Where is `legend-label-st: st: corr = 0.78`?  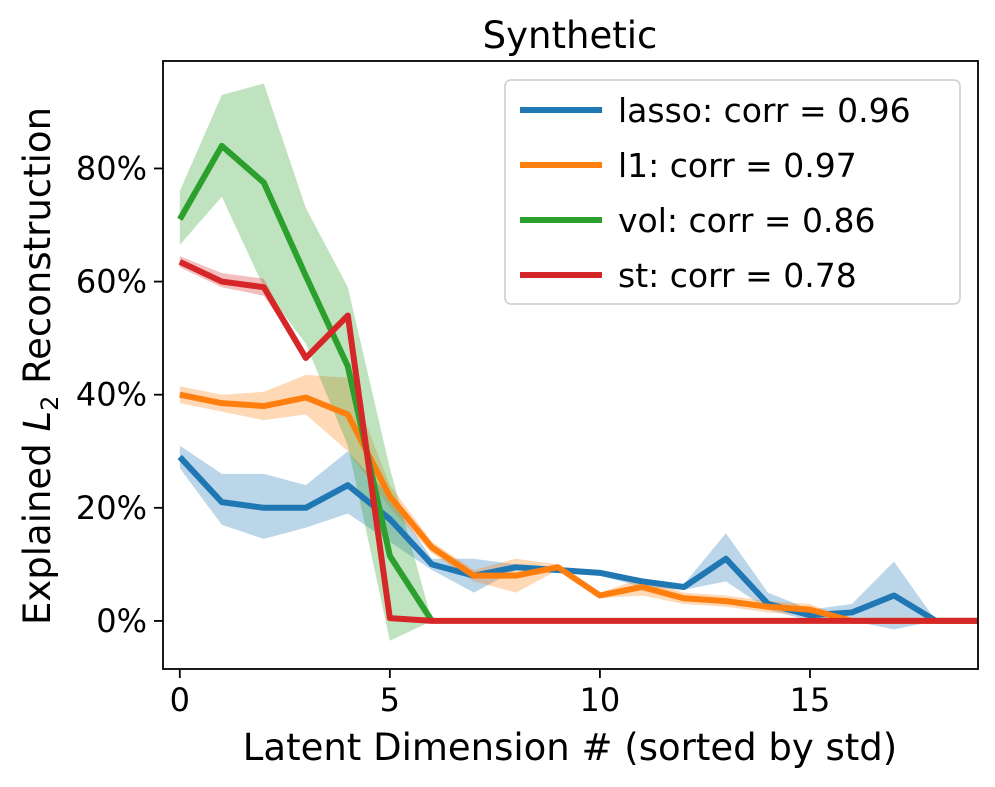 legend-label-st: st: corr = 0.78 is located at coordinates (737, 275).